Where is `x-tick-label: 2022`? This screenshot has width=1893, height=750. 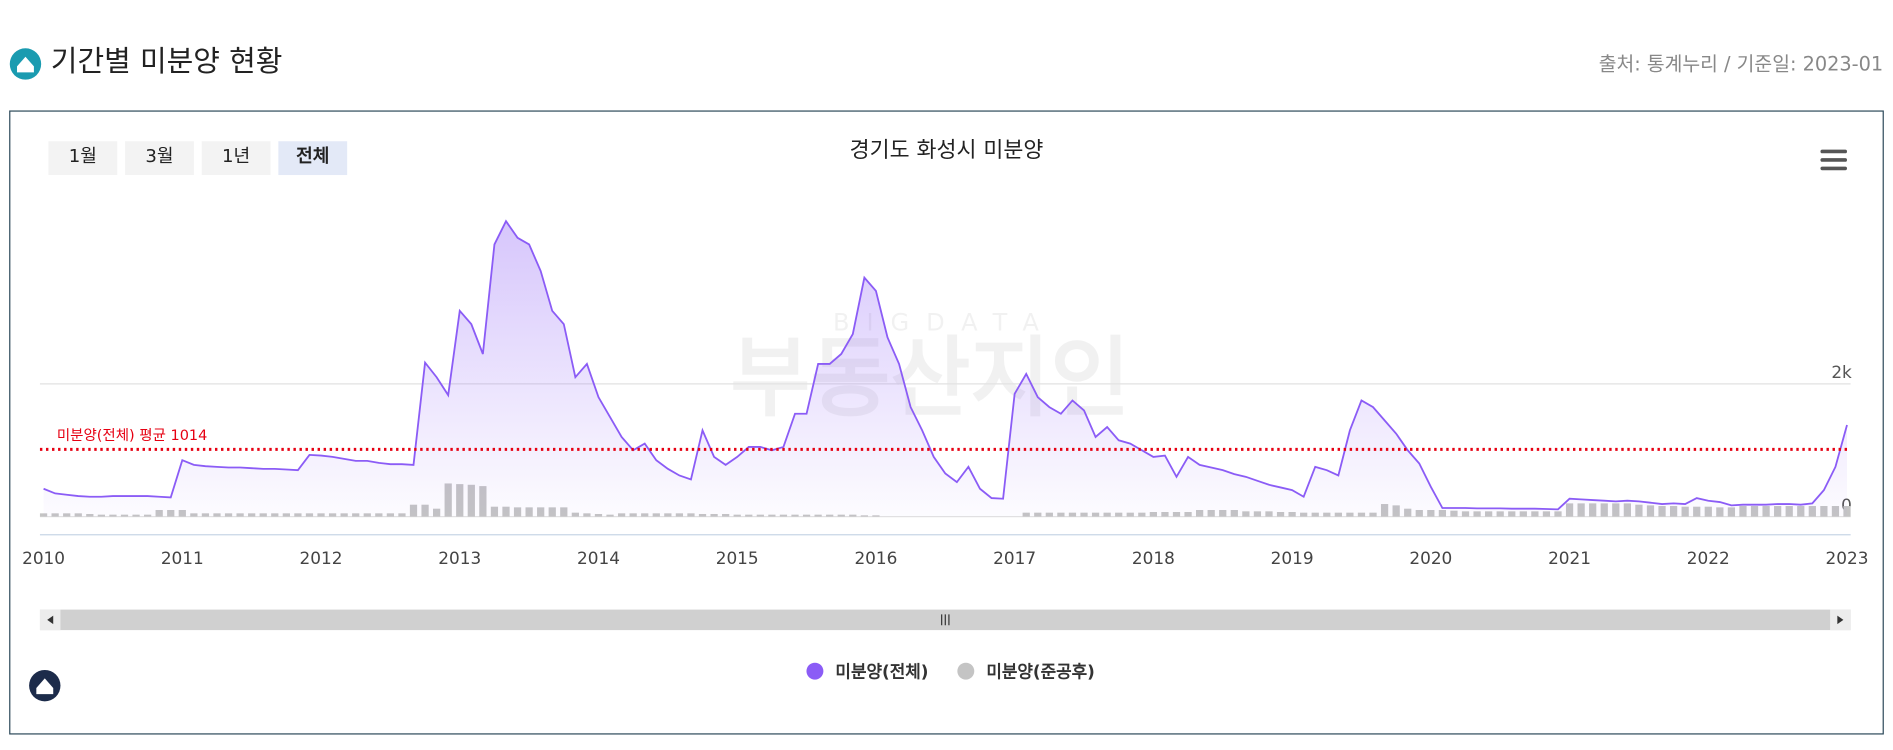 x-tick-label: 2022 is located at coordinates (1708, 558).